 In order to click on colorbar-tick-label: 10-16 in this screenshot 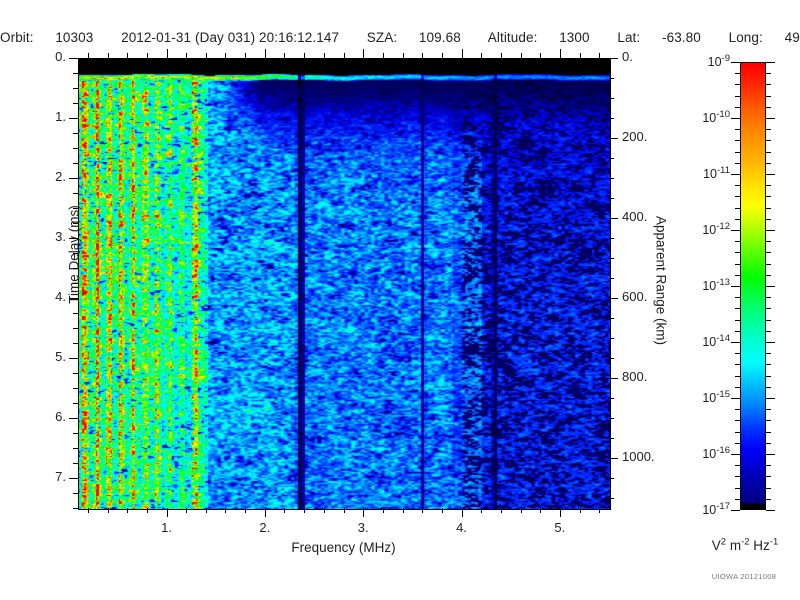, I will do `click(716, 453)`.